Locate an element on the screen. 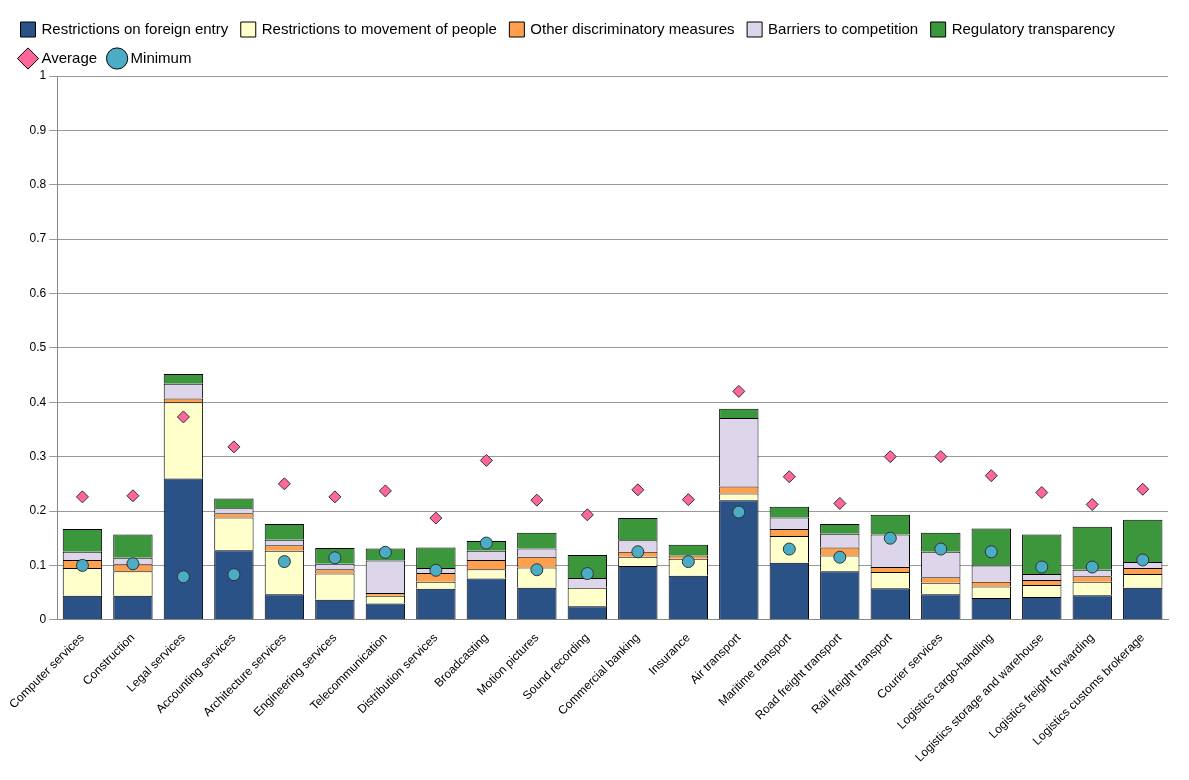 This screenshot has height=780, width=1189. y-tick-label: 0.7 is located at coordinates (38, 238).